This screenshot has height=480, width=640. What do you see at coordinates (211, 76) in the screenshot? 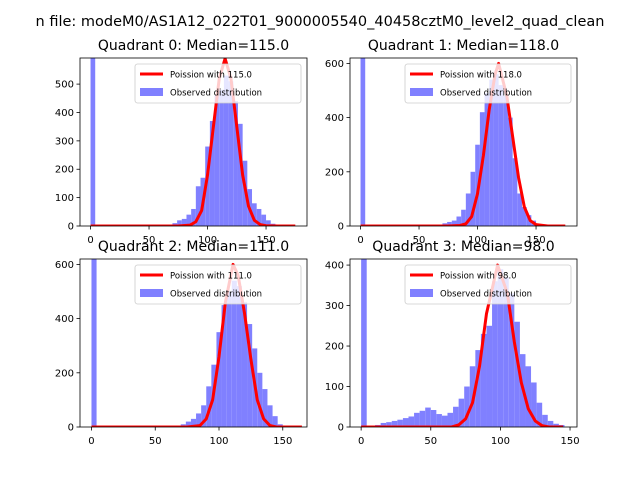
I see `legend-label-poisson: Poission with 115.0` at bounding box center [211, 76].